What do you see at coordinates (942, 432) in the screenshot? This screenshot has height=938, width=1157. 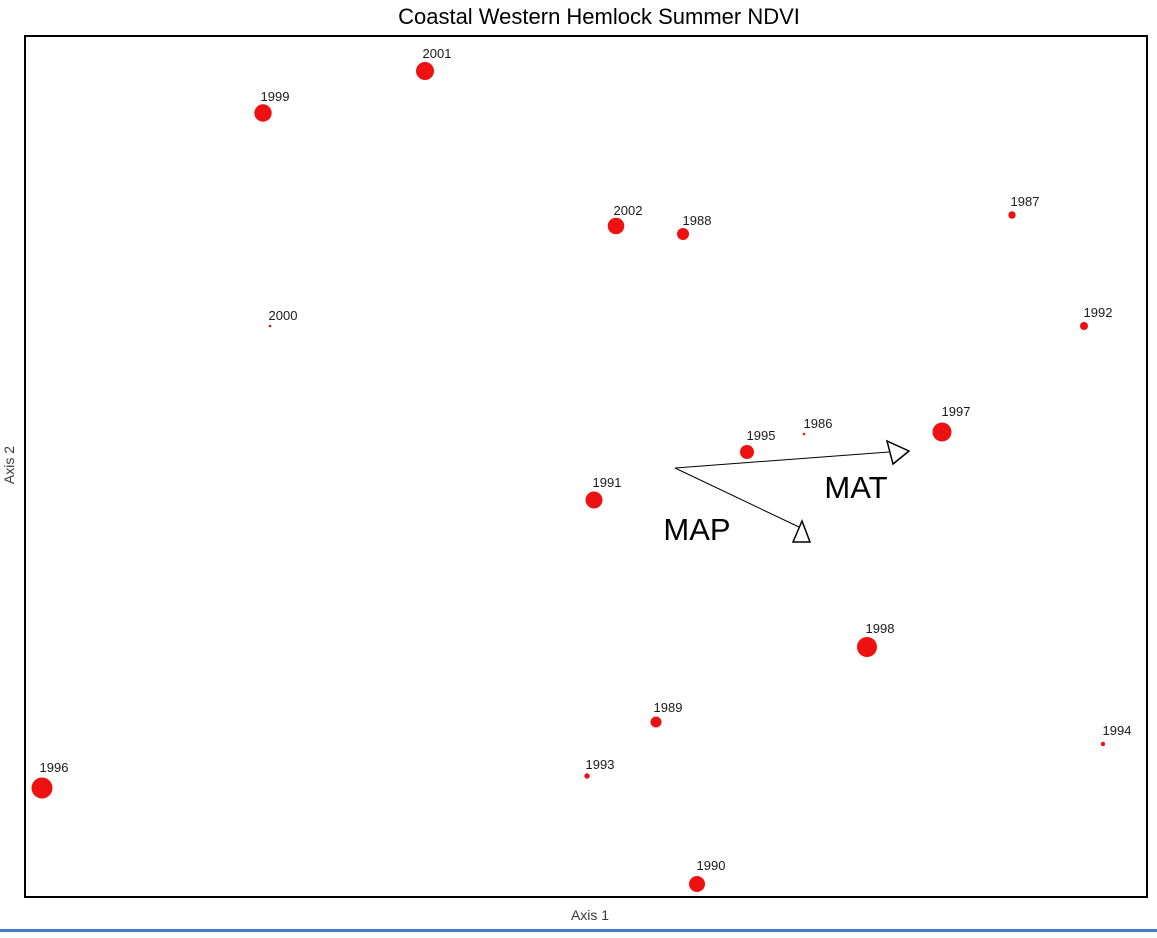 I see `data-point-1997` at bounding box center [942, 432].